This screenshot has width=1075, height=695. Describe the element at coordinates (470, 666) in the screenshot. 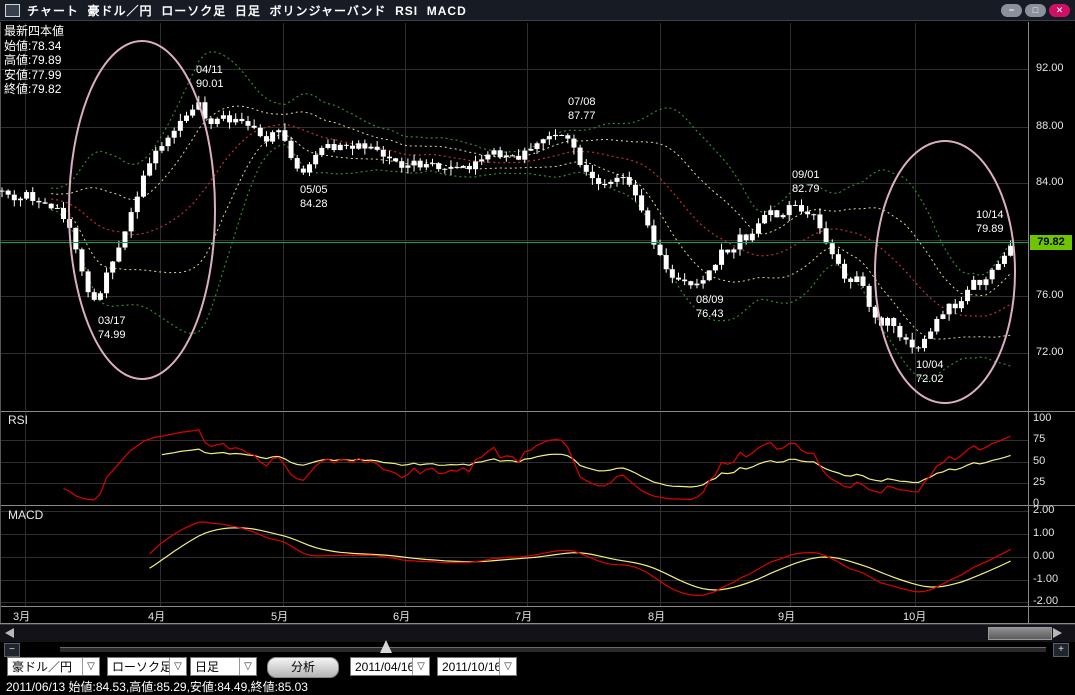

I see `date-to-value: 2011/10/16` at that location.